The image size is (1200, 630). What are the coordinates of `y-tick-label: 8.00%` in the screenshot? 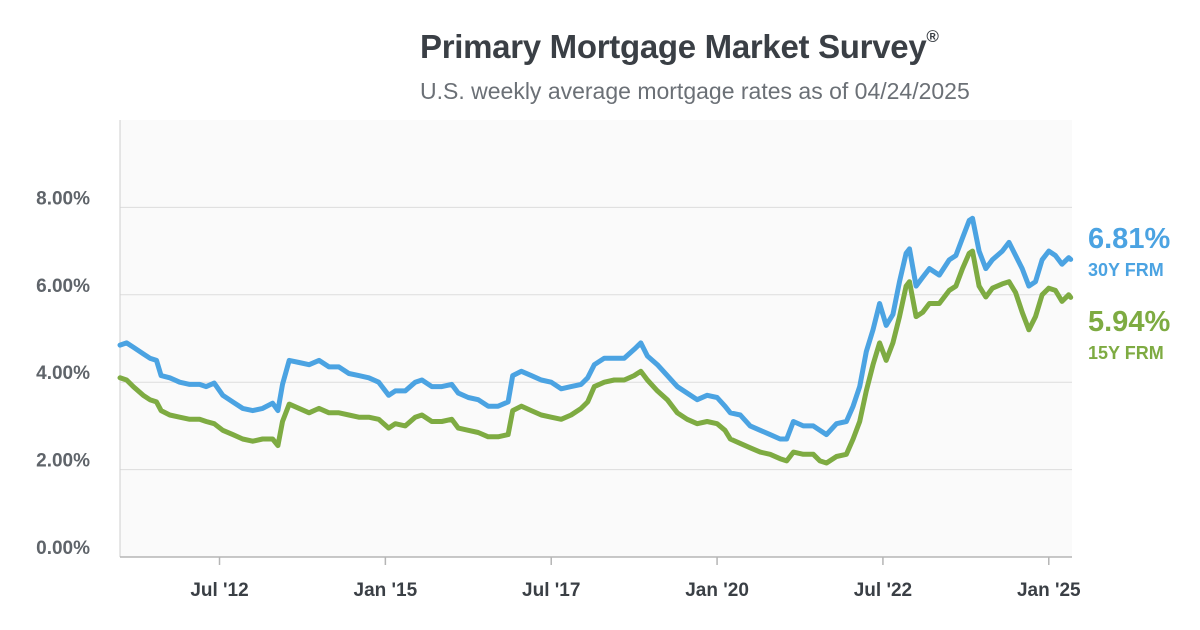 It's located at (63, 198).